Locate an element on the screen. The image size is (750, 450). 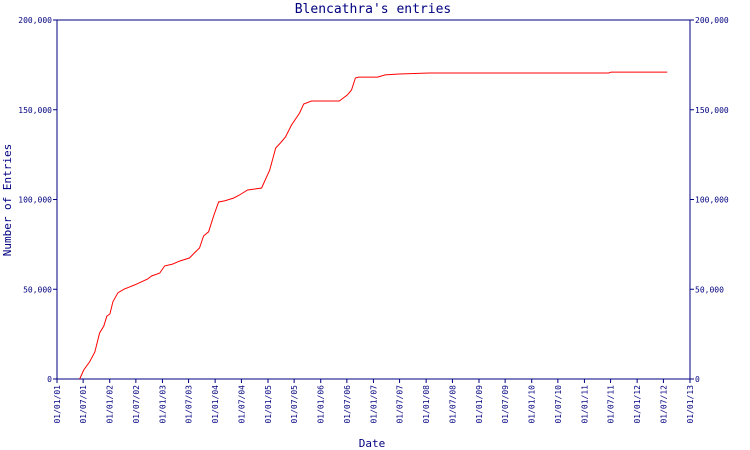
y-axis-label: Number of Entries is located at coordinates (7, 200).